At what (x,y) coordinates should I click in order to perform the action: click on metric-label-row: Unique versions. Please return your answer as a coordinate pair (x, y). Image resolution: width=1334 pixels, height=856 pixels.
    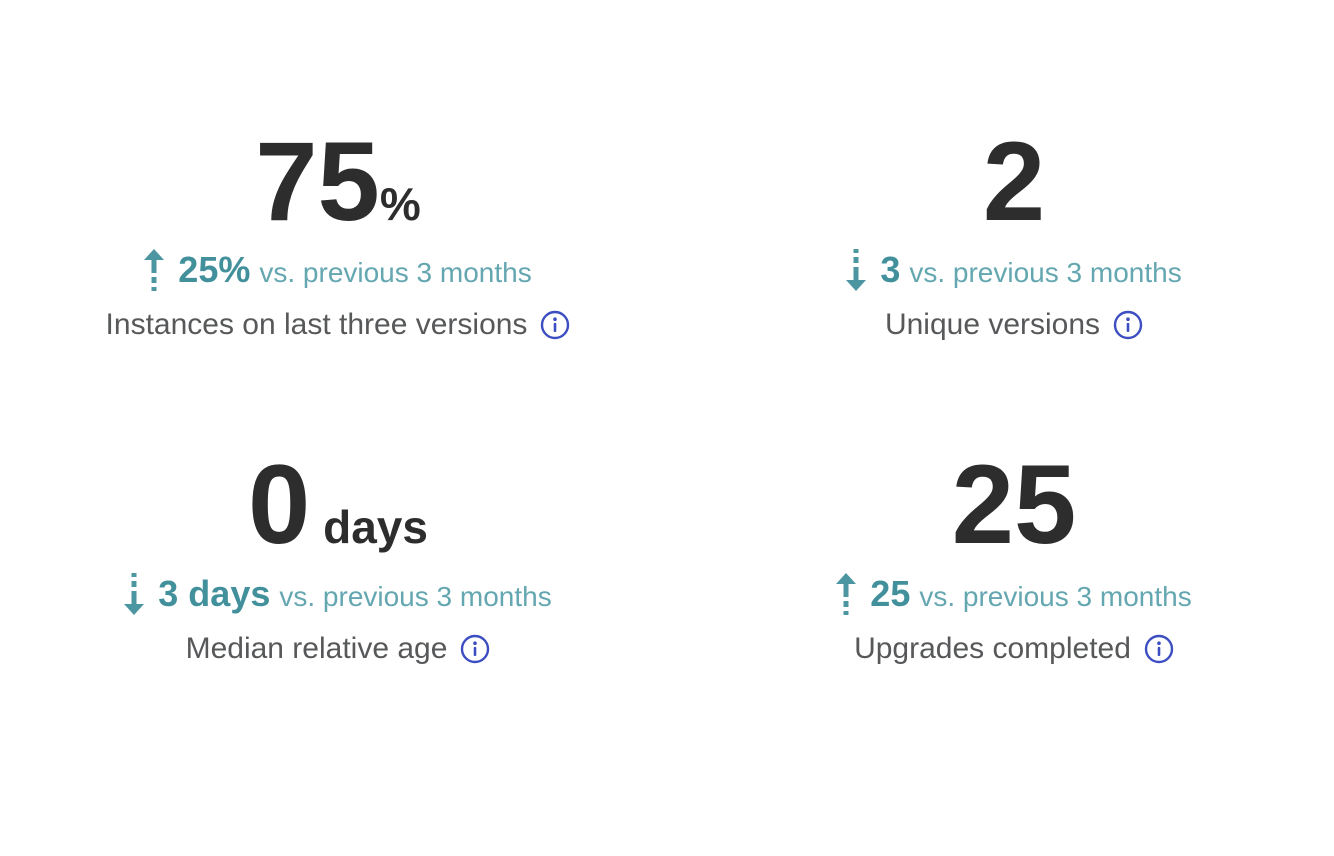
    Looking at the image, I should click on (1014, 325).